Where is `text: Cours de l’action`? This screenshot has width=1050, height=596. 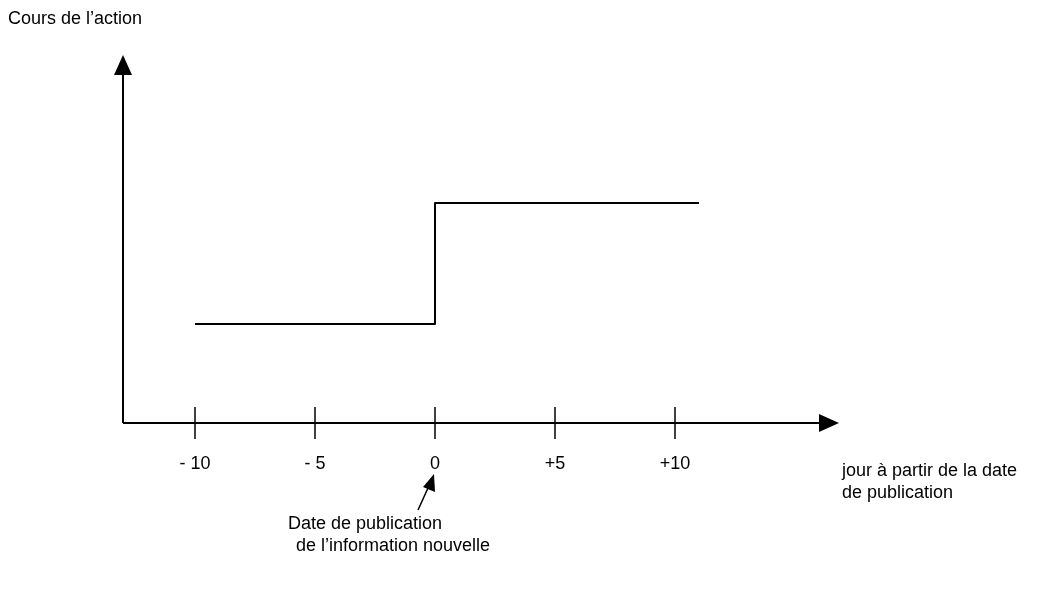 text: Cours de l’action is located at coordinates (75, 18).